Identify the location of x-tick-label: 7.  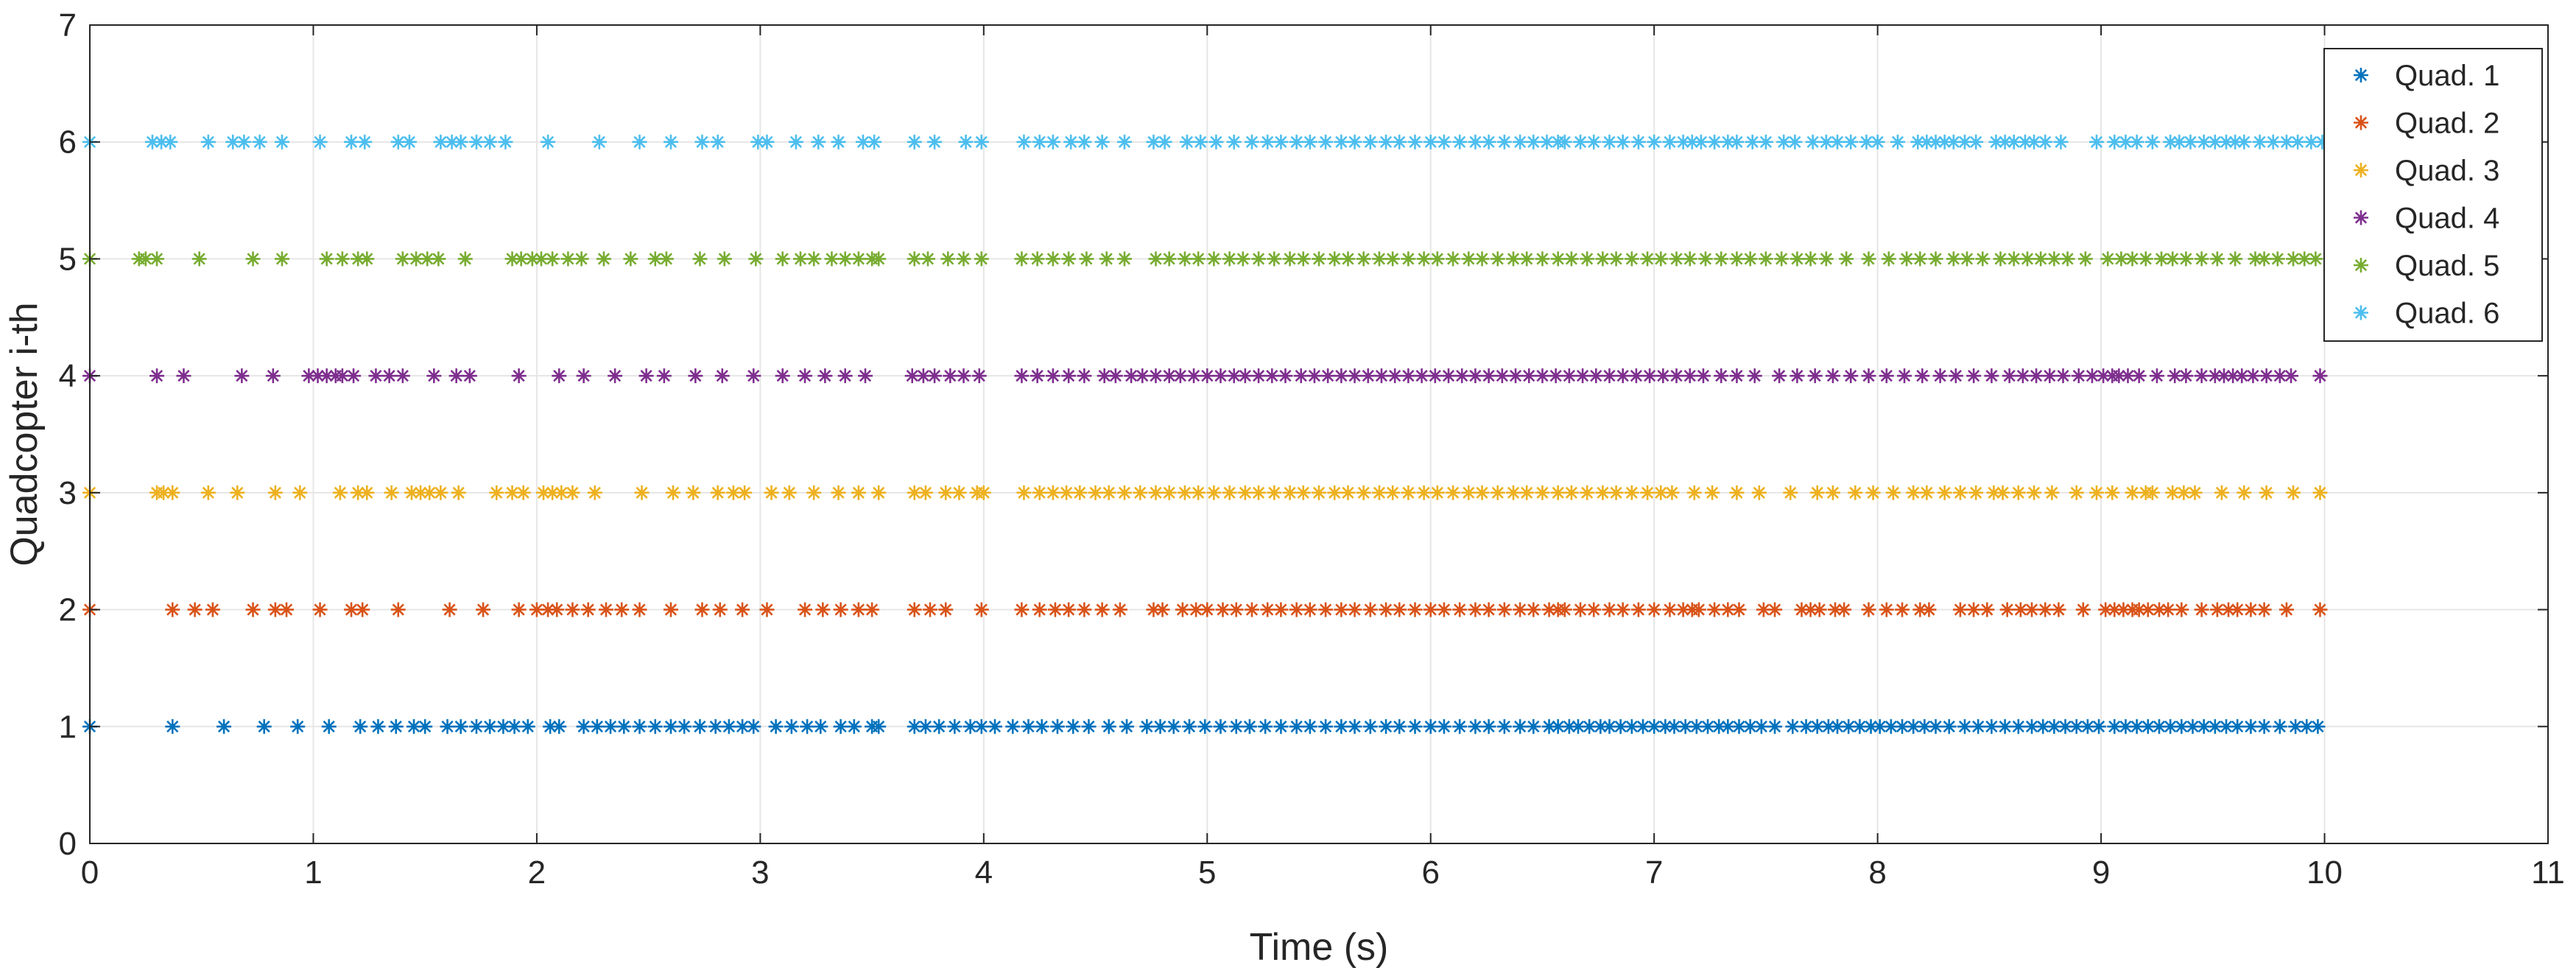
(1654, 873).